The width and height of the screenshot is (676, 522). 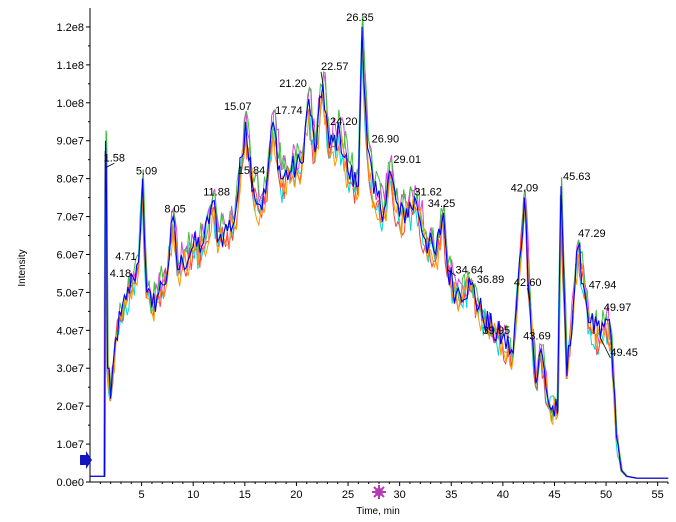 What do you see at coordinates (86, 460) in the screenshot?
I see `start-marker-icon` at bounding box center [86, 460].